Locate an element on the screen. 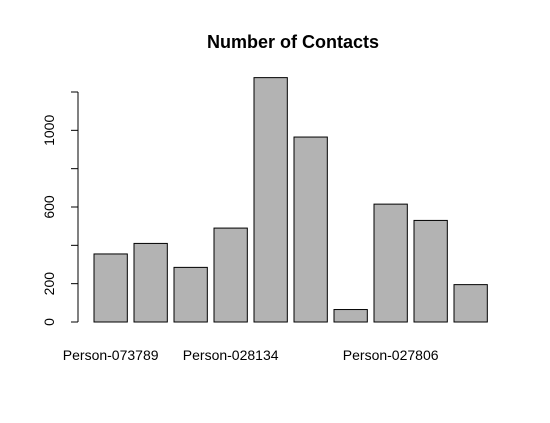 The height and width of the screenshot is (423, 550). x-tick-label: Person-027806 is located at coordinates (391, 355).